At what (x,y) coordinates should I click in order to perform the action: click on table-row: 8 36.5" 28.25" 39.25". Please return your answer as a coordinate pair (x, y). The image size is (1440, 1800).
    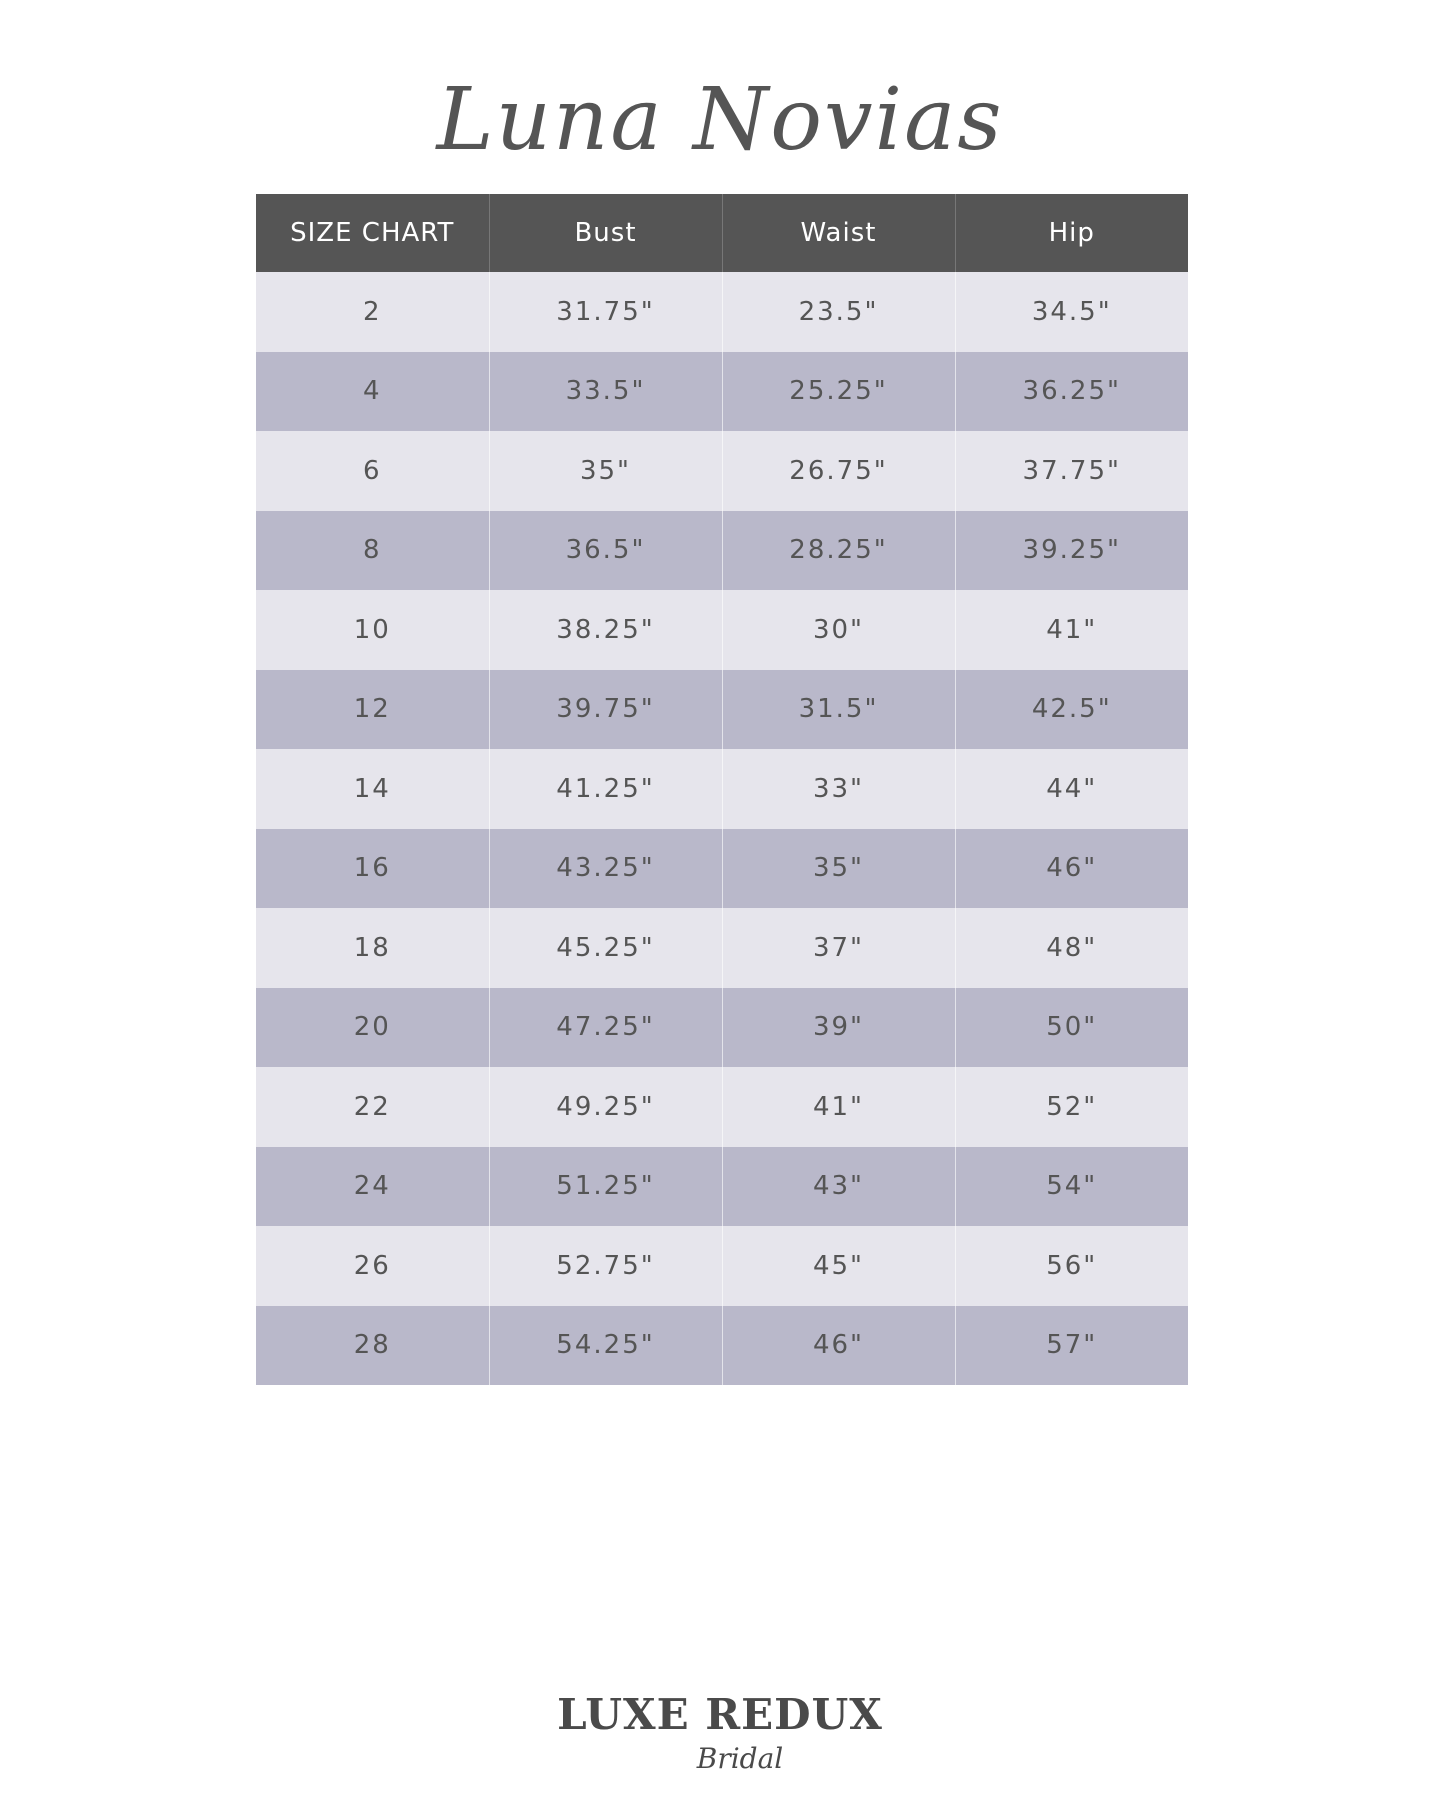
    Looking at the image, I should click on (722, 550).